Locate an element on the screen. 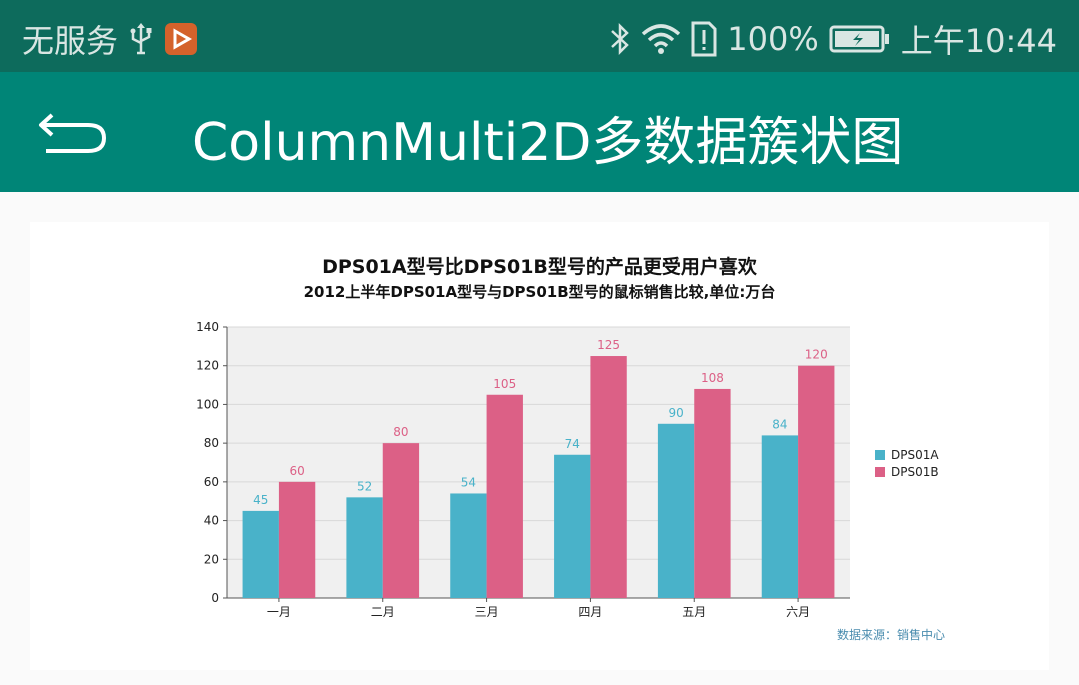 The height and width of the screenshot is (685, 1079). data-label: 54 is located at coordinates (468, 482).